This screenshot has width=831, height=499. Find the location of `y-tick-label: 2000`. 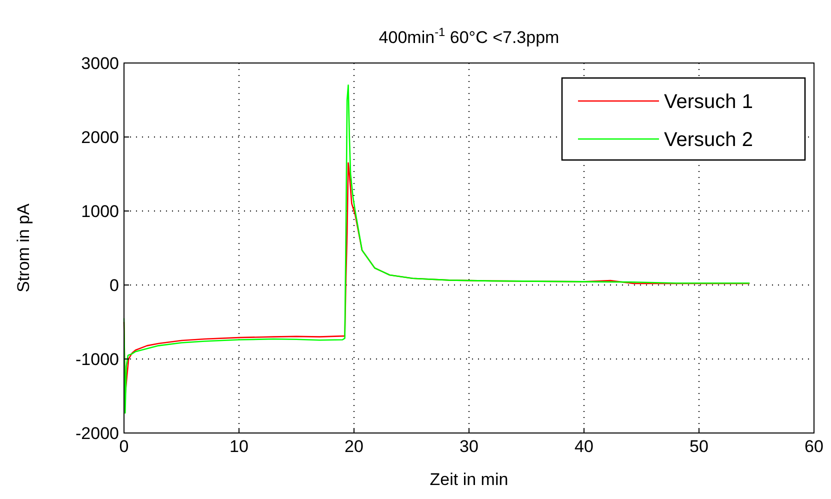

y-tick-label: 2000 is located at coordinates (100, 137).